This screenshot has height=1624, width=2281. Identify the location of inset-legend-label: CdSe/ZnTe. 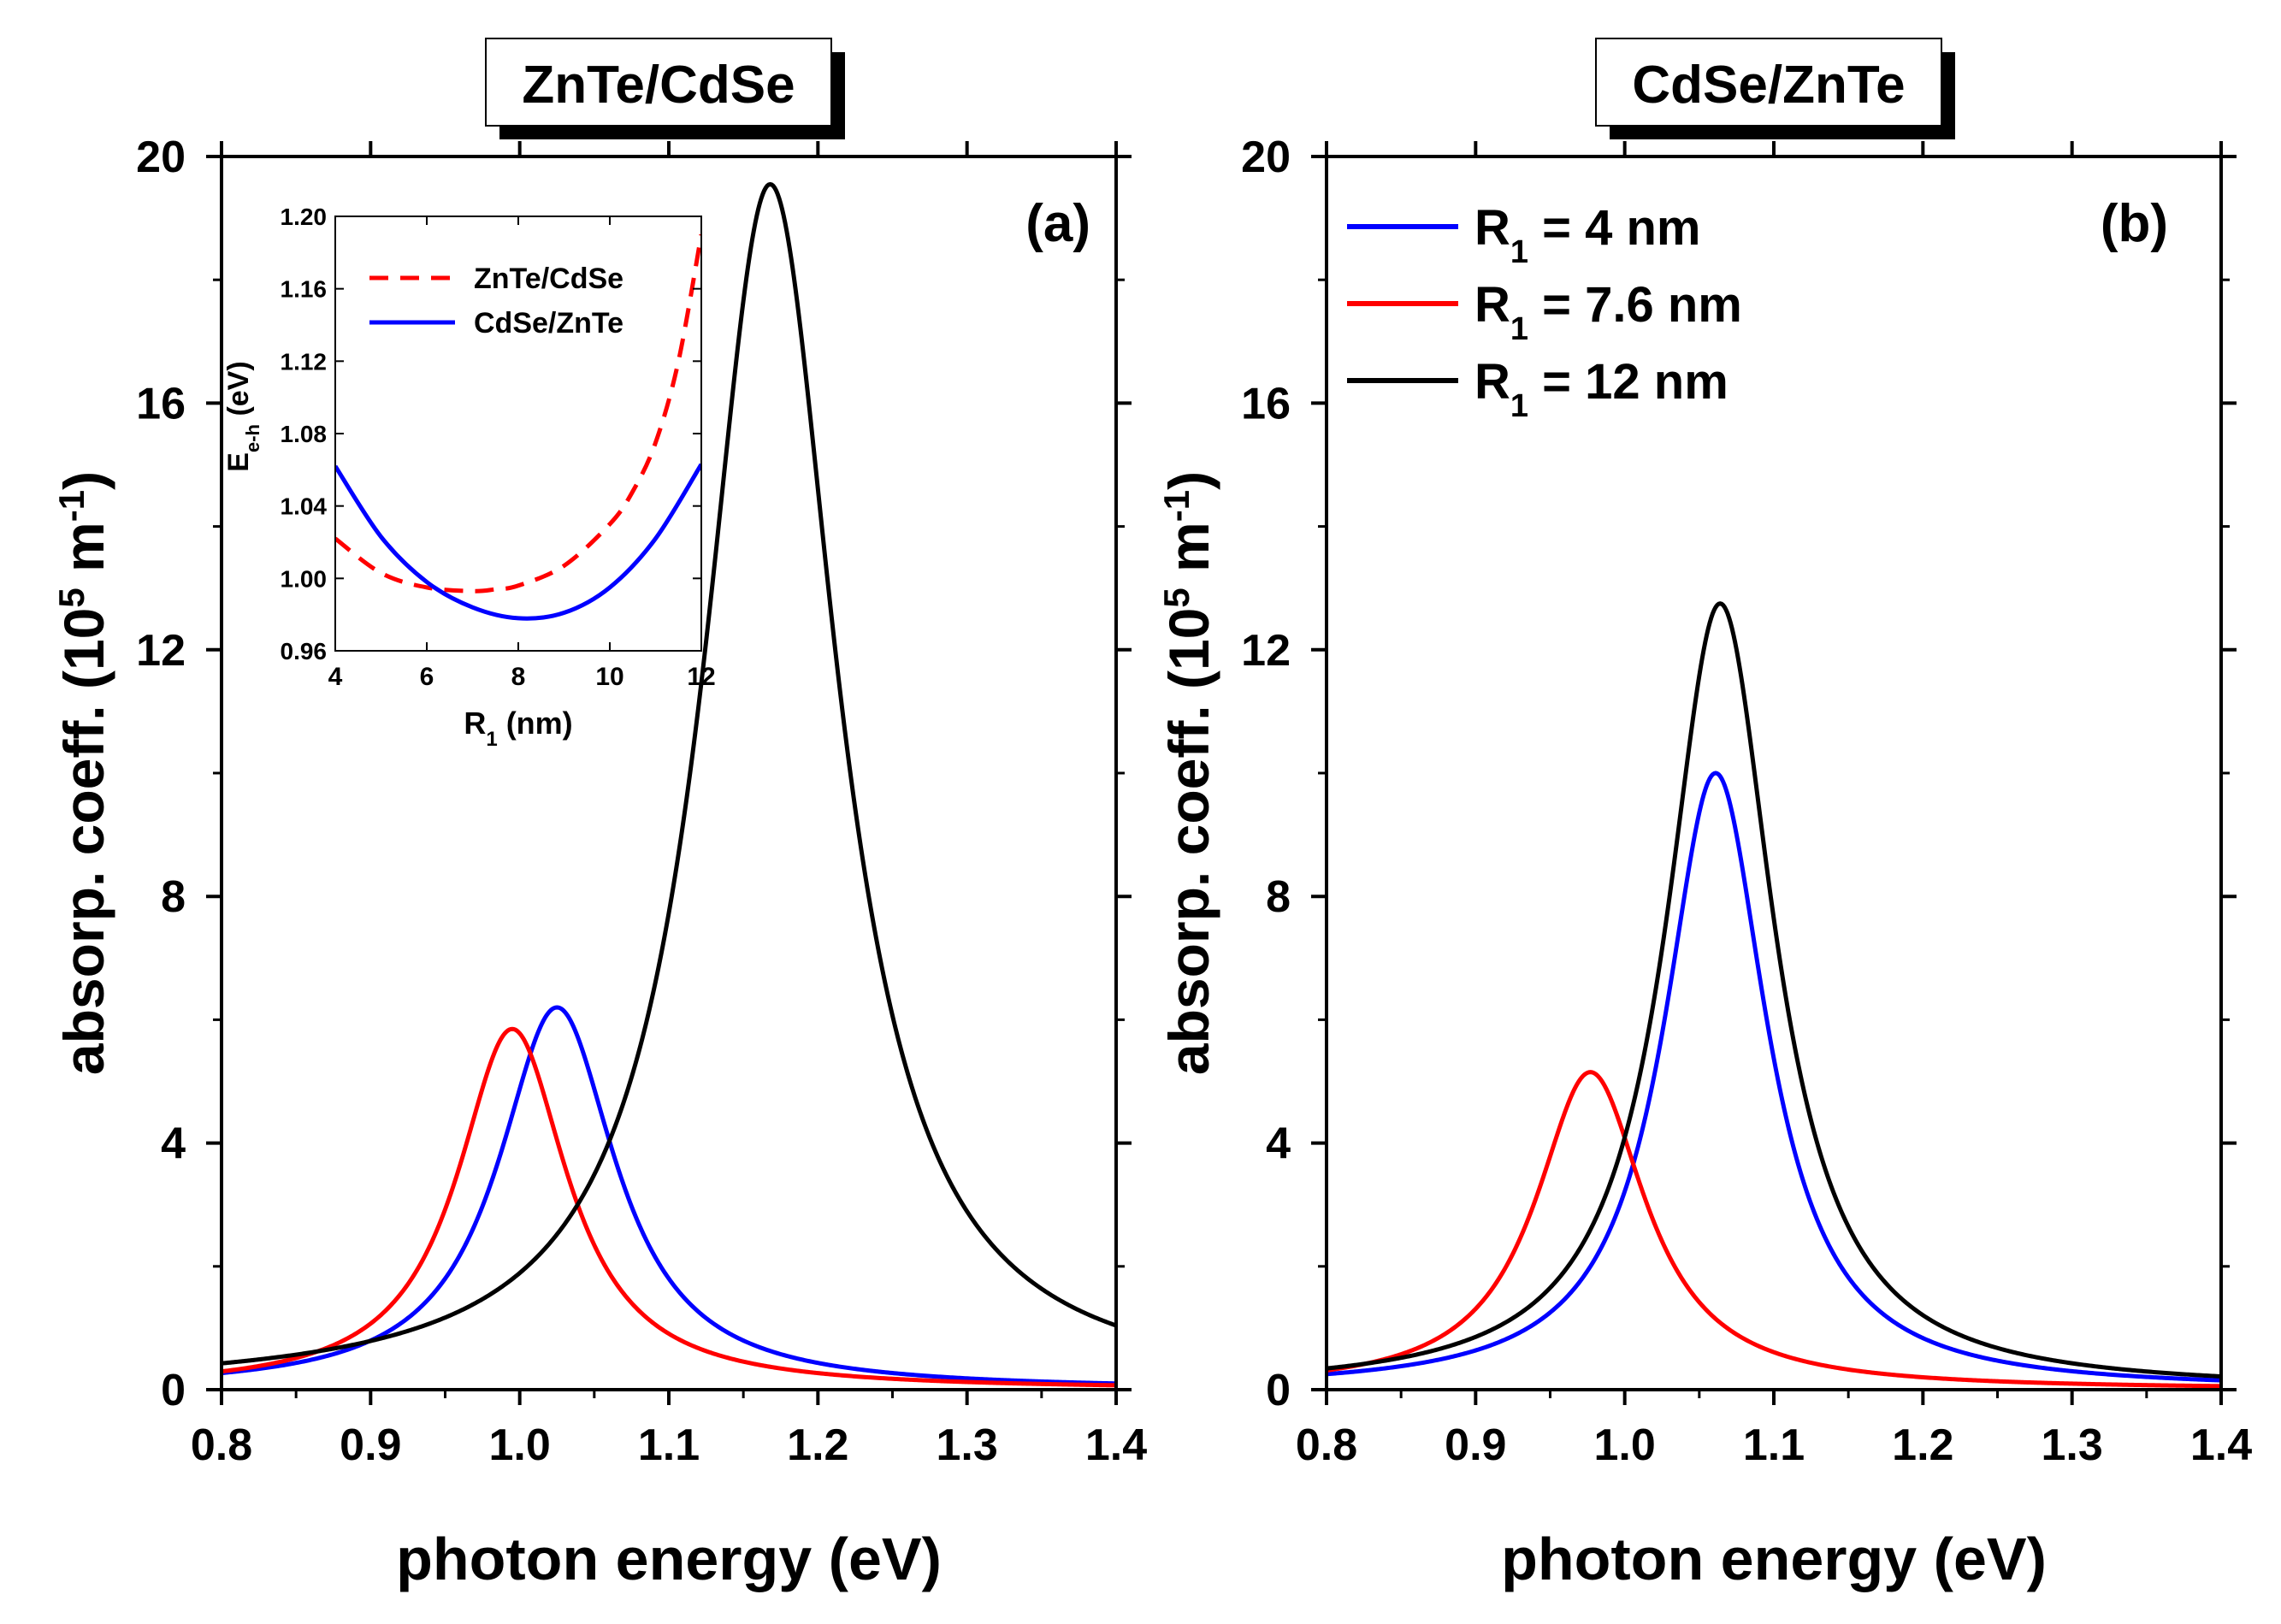
(549, 323).